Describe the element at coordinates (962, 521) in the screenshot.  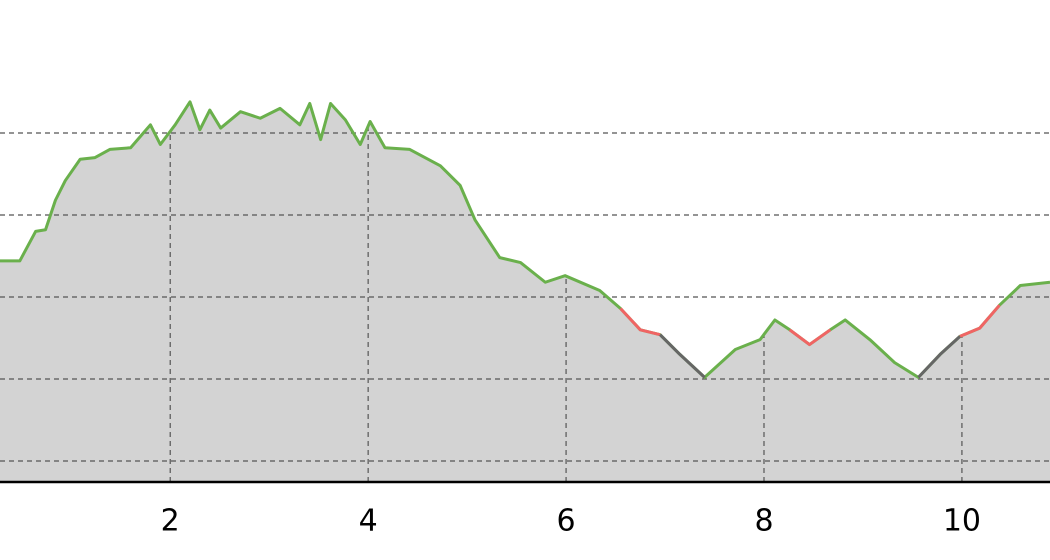
I see `x-tick-label: 10` at that location.